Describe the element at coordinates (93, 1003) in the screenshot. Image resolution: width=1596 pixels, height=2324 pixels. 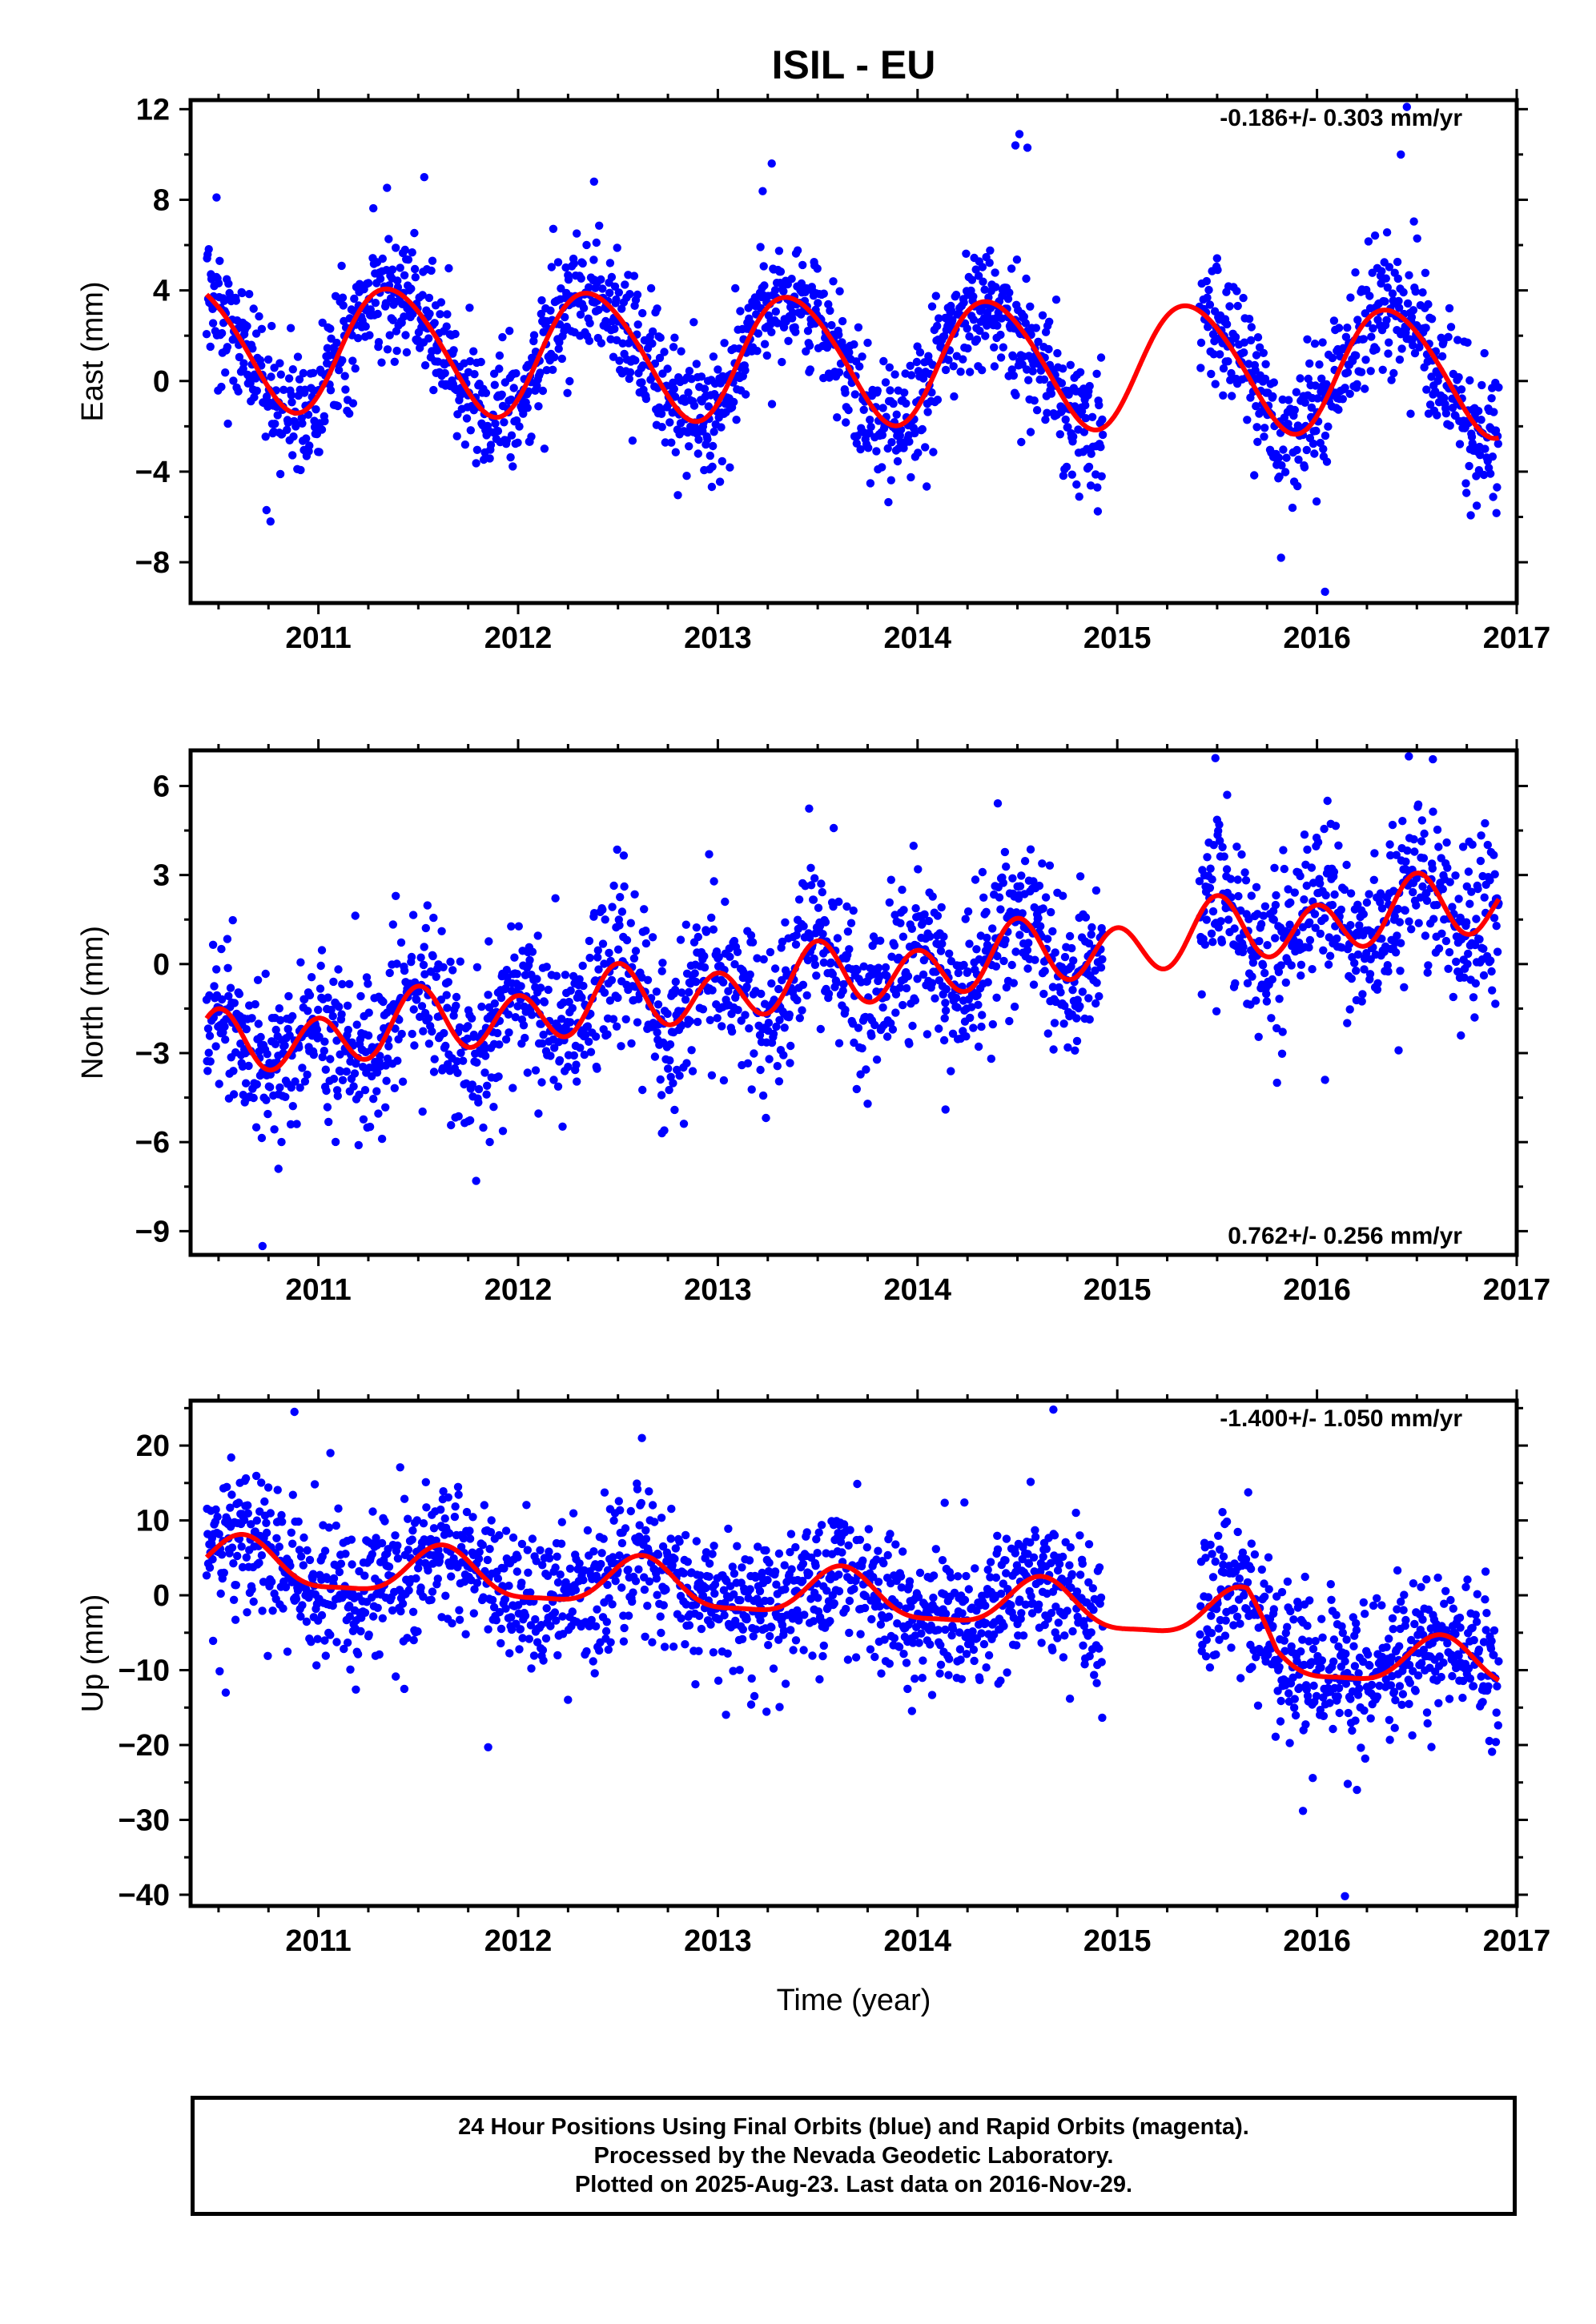
I see `y-axis-label: North (mm)` at that location.